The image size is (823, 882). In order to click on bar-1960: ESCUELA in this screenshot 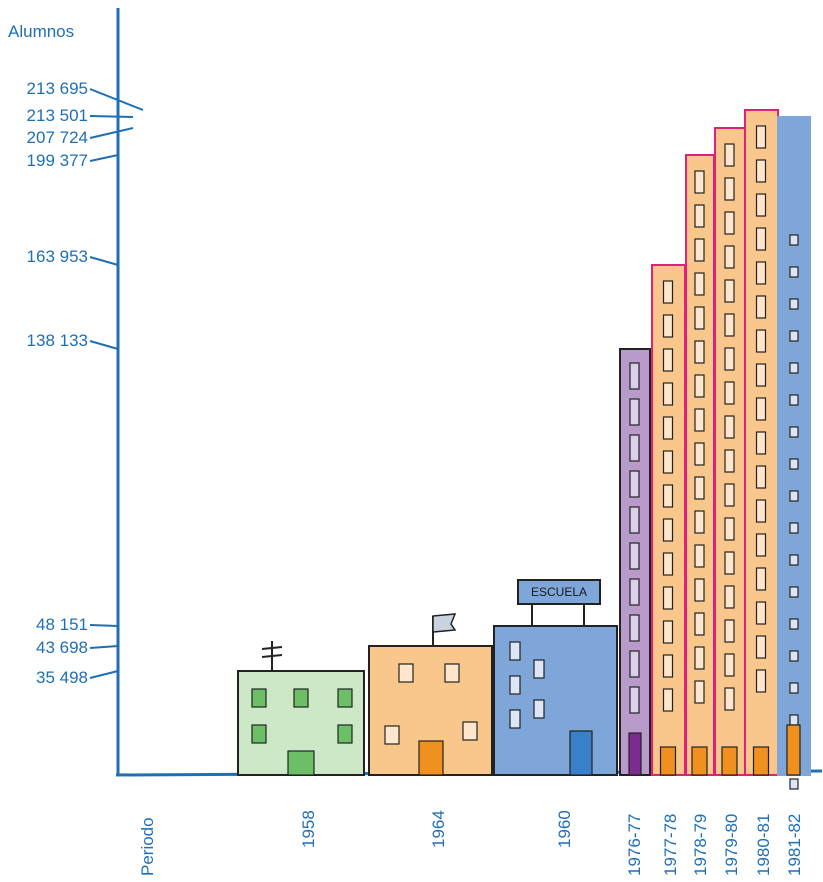, I will do `click(555, 677)`.